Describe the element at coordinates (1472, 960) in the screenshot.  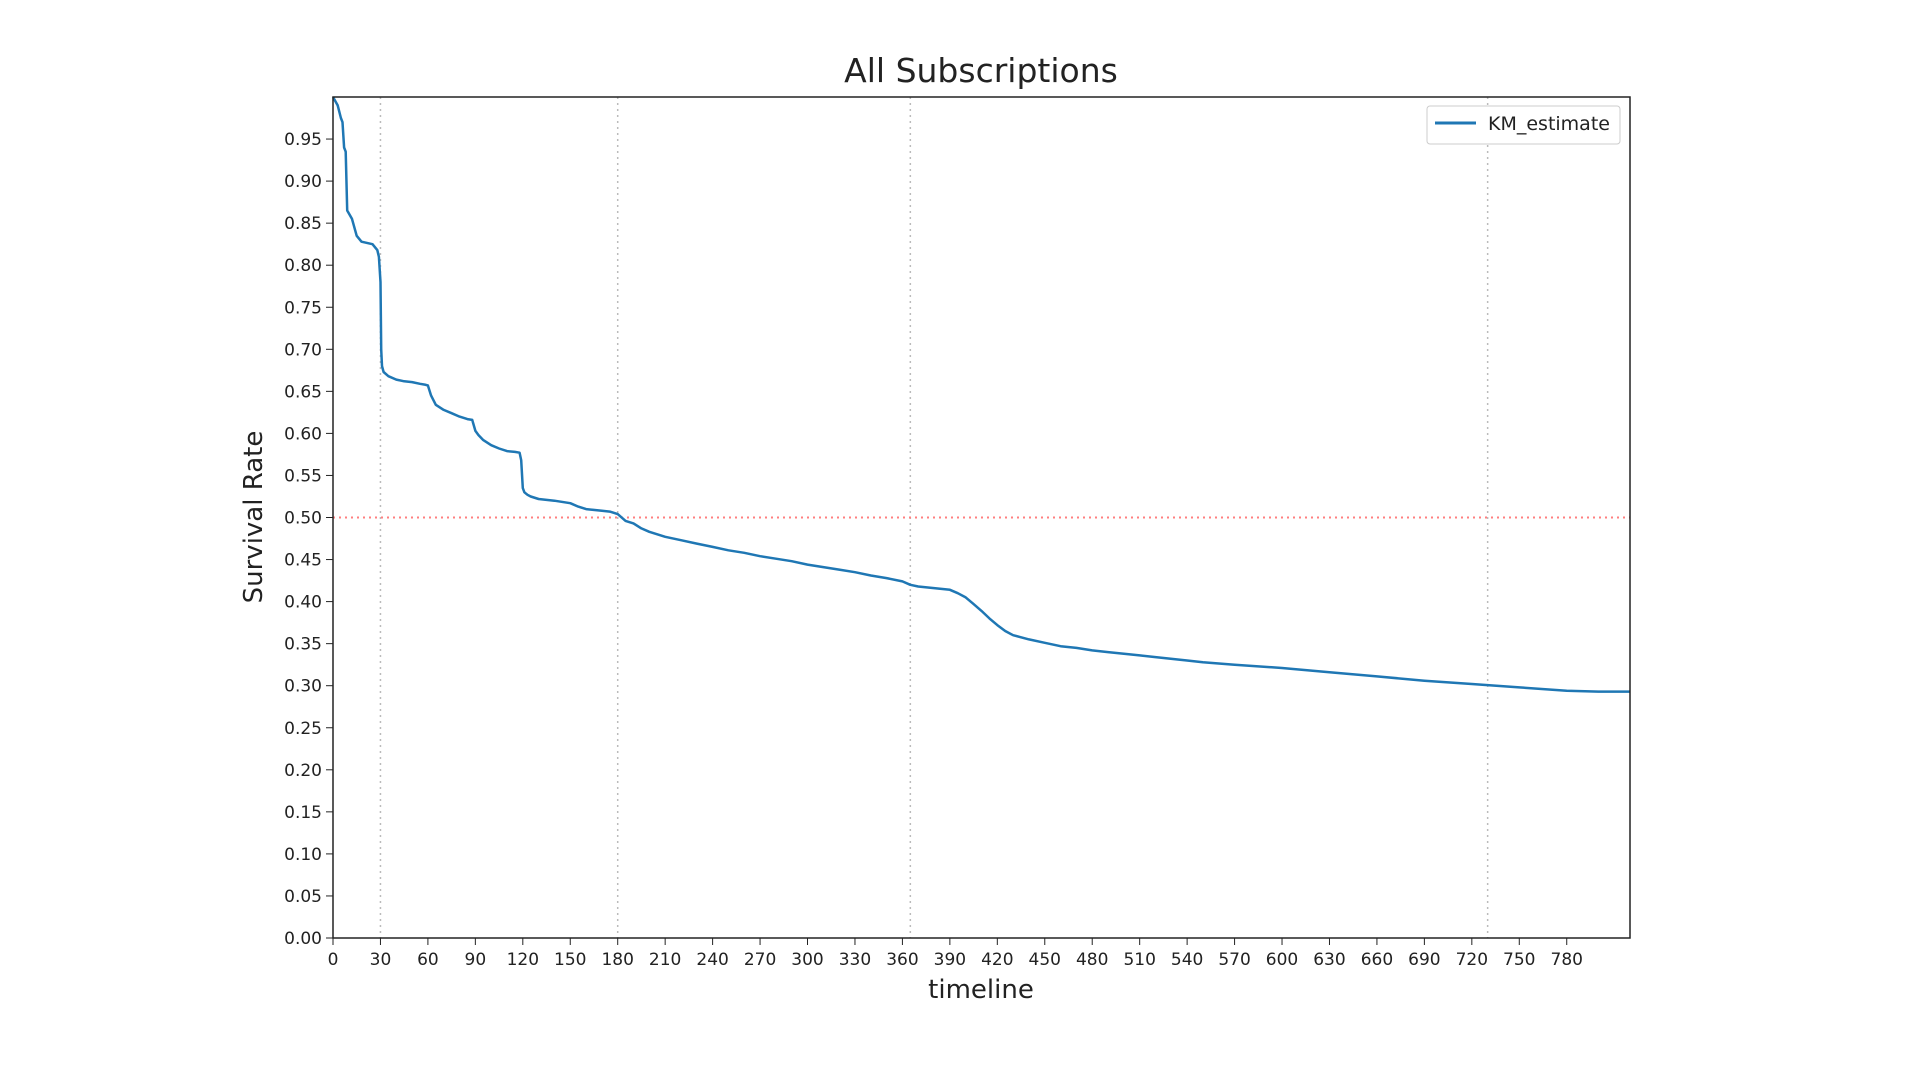
I see `x-tick-label: 720` at that location.